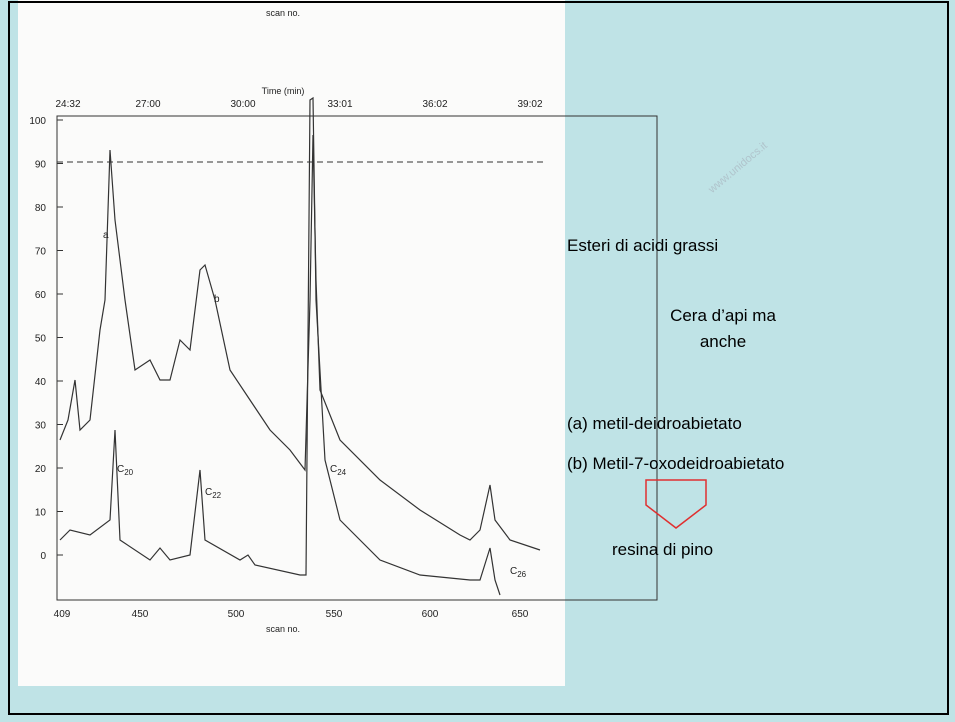 The width and height of the screenshot is (955, 722). Describe the element at coordinates (283, 91) in the screenshot. I see `axis-title: Time (min)` at that location.